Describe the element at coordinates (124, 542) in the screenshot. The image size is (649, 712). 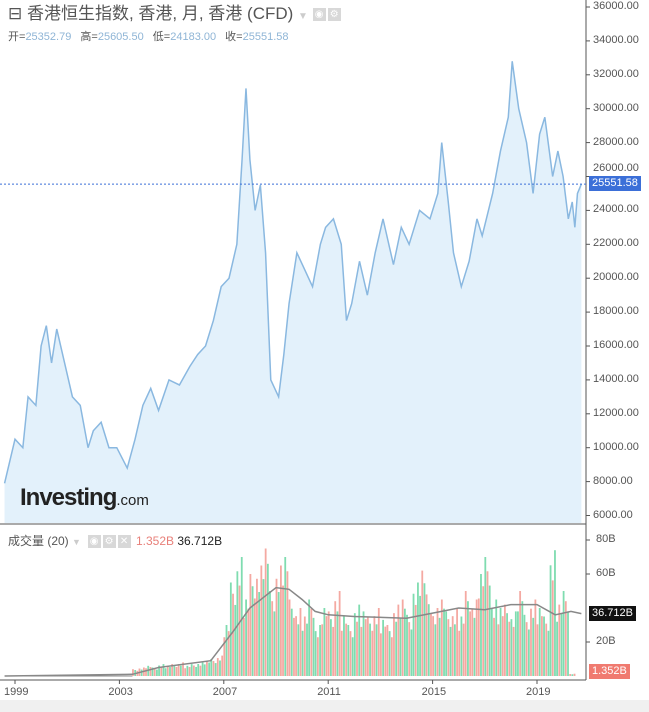
I see `close-icon: ✕` at that location.